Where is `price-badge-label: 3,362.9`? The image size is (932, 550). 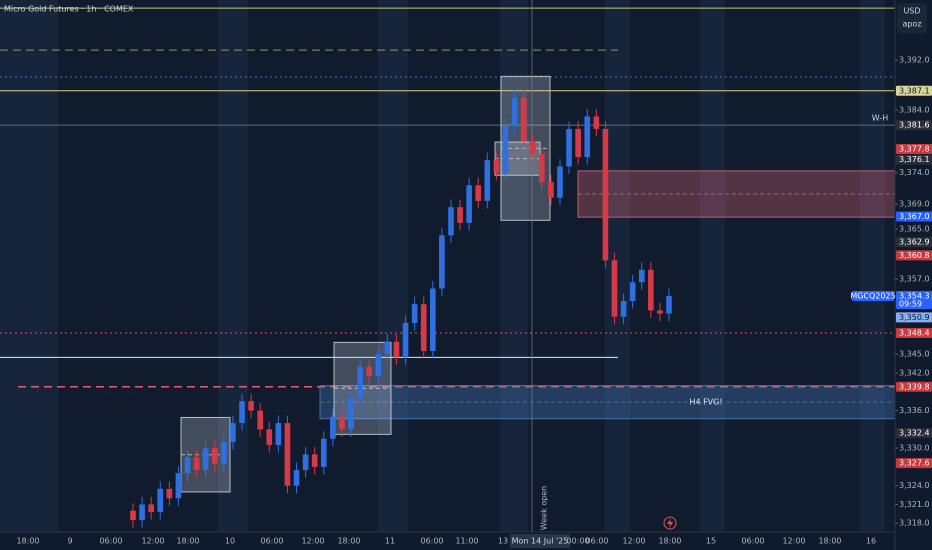 price-badge-label: 3,362.9 is located at coordinates (914, 242).